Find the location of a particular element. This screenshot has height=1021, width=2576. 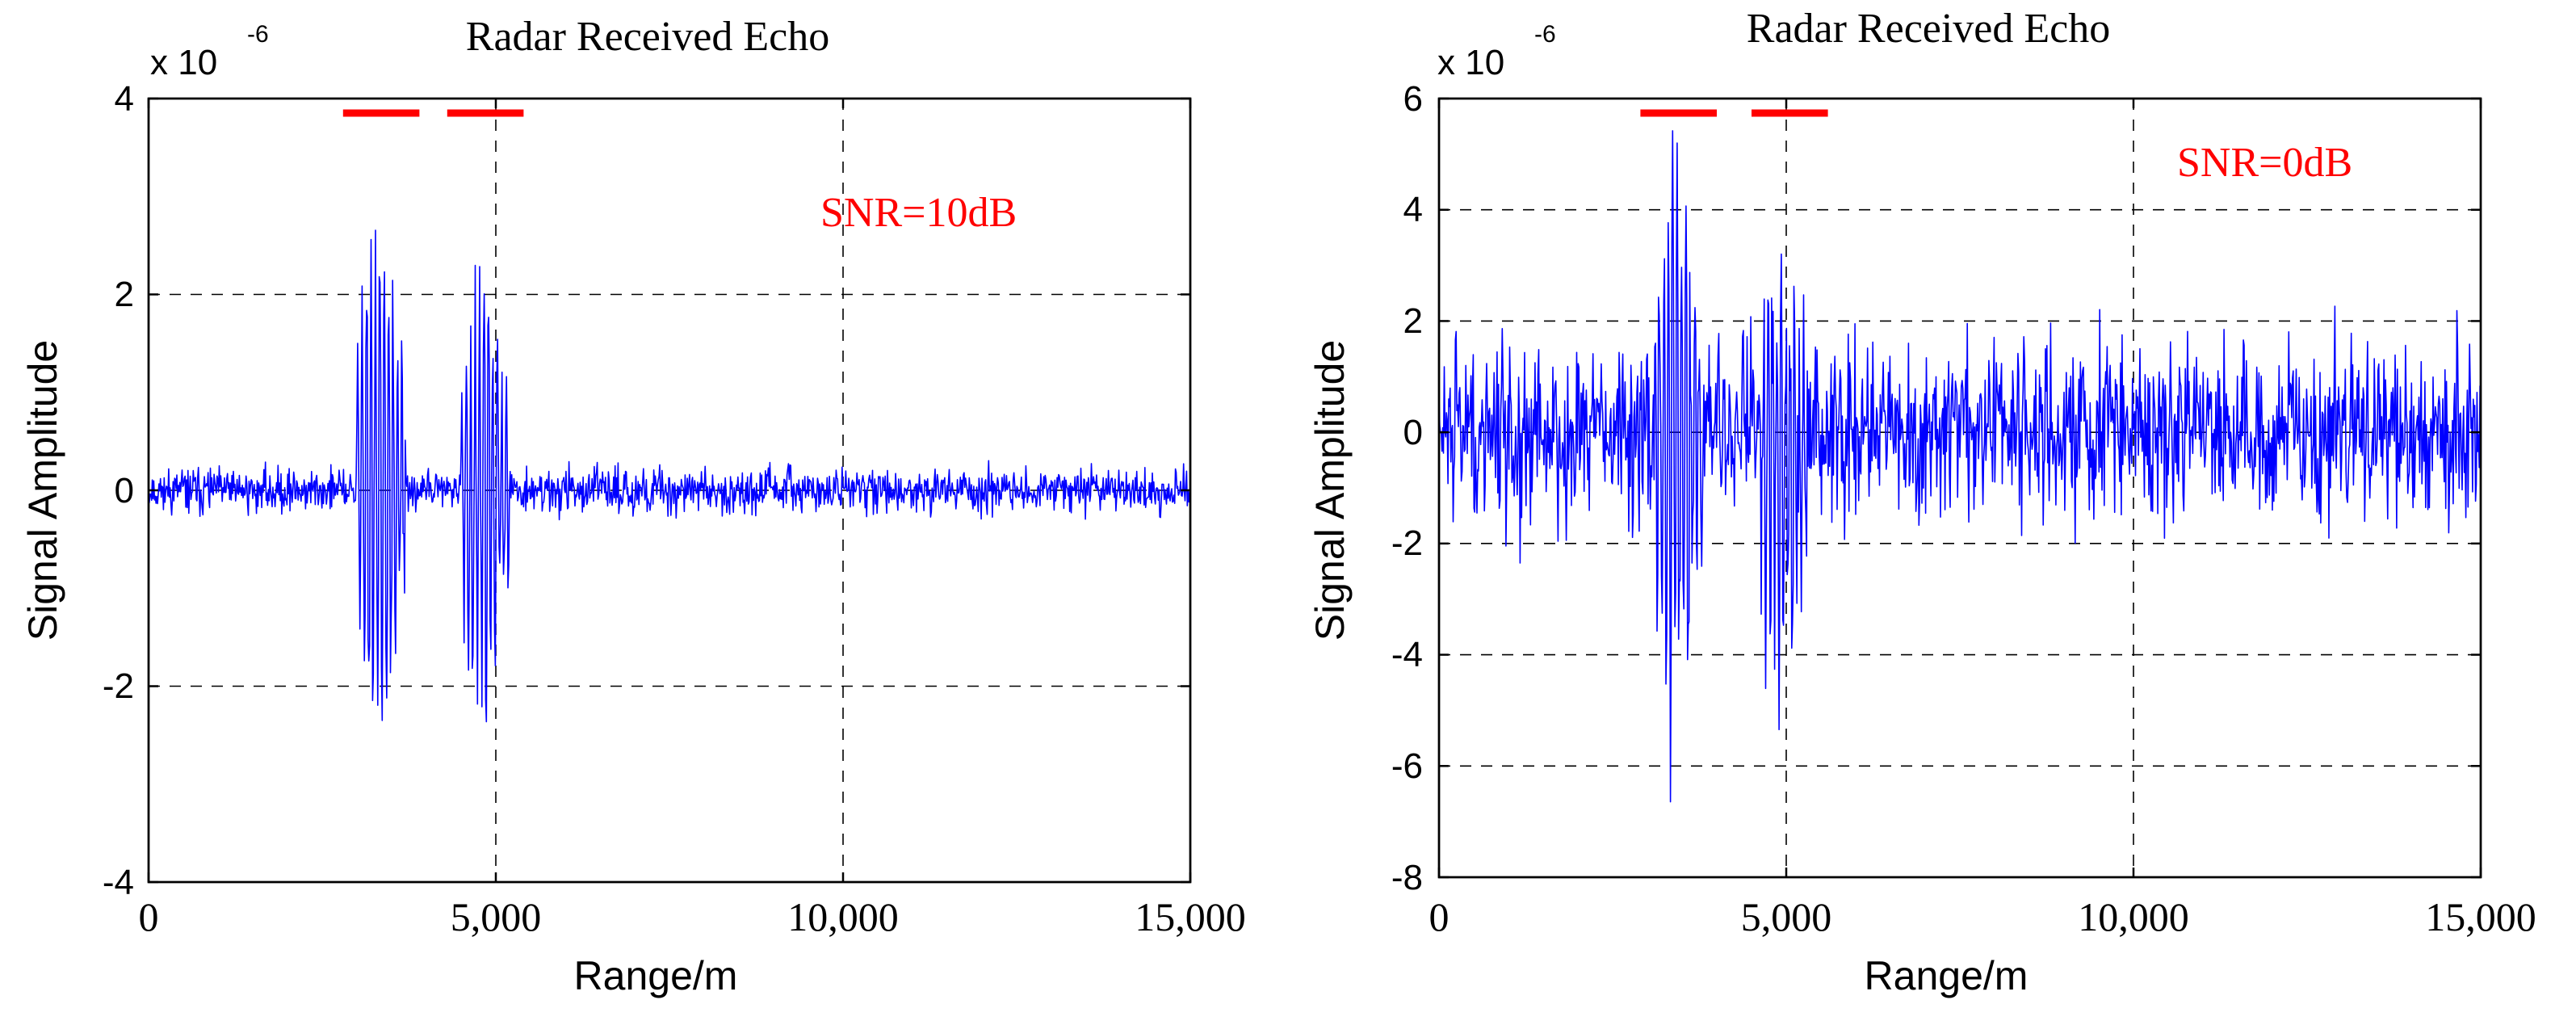

chart-right-xtick-label: 15,000 is located at coordinates (2480, 916).